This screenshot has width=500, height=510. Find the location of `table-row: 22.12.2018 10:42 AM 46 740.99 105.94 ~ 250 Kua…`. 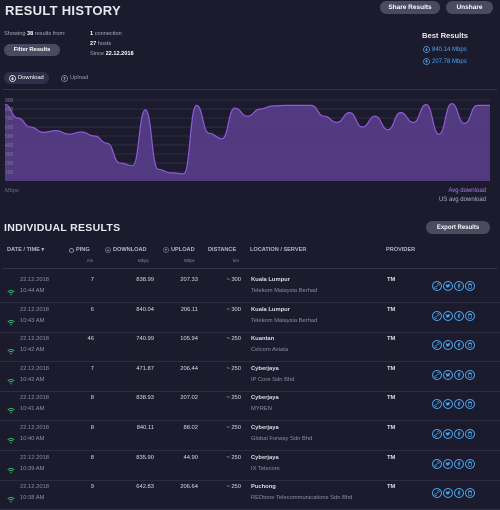

table-row: 22.12.2018 10:42 AM 46 740.99 105.94 ~ 250 Kua… is located at coordinates (250, 347).